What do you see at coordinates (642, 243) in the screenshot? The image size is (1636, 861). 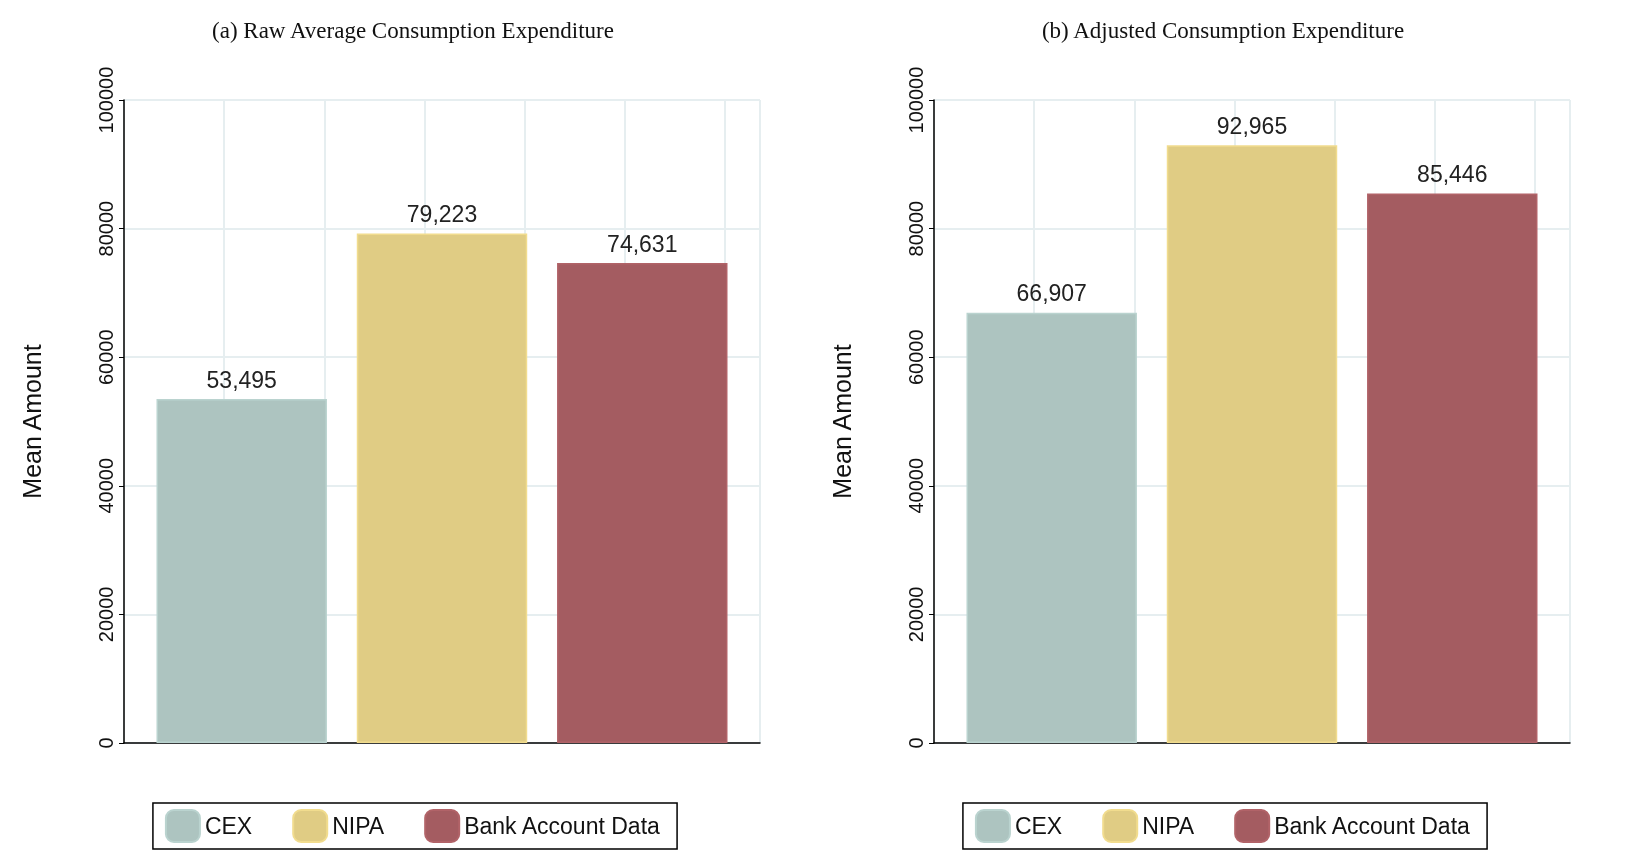 I see `data-label: 74,631` at bounding box center [642, 243].